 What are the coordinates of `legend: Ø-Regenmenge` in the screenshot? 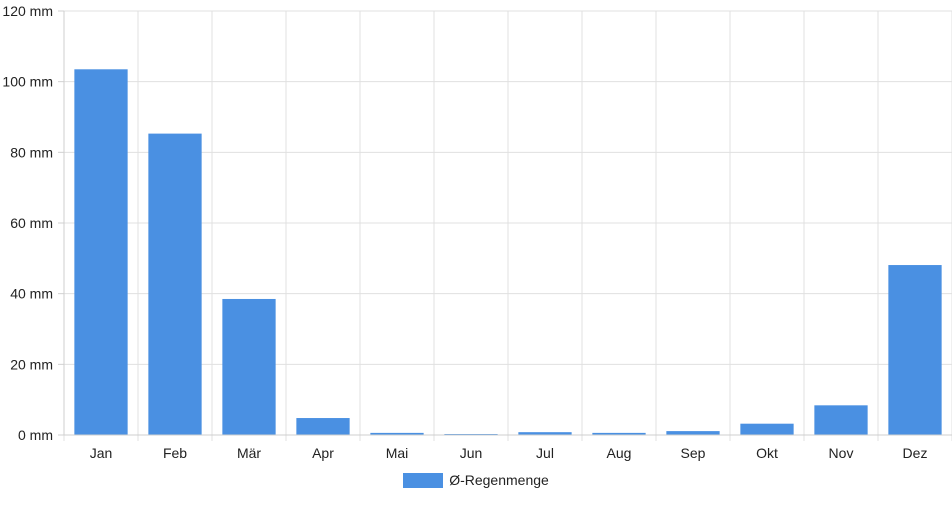 It's located at (476, 480).